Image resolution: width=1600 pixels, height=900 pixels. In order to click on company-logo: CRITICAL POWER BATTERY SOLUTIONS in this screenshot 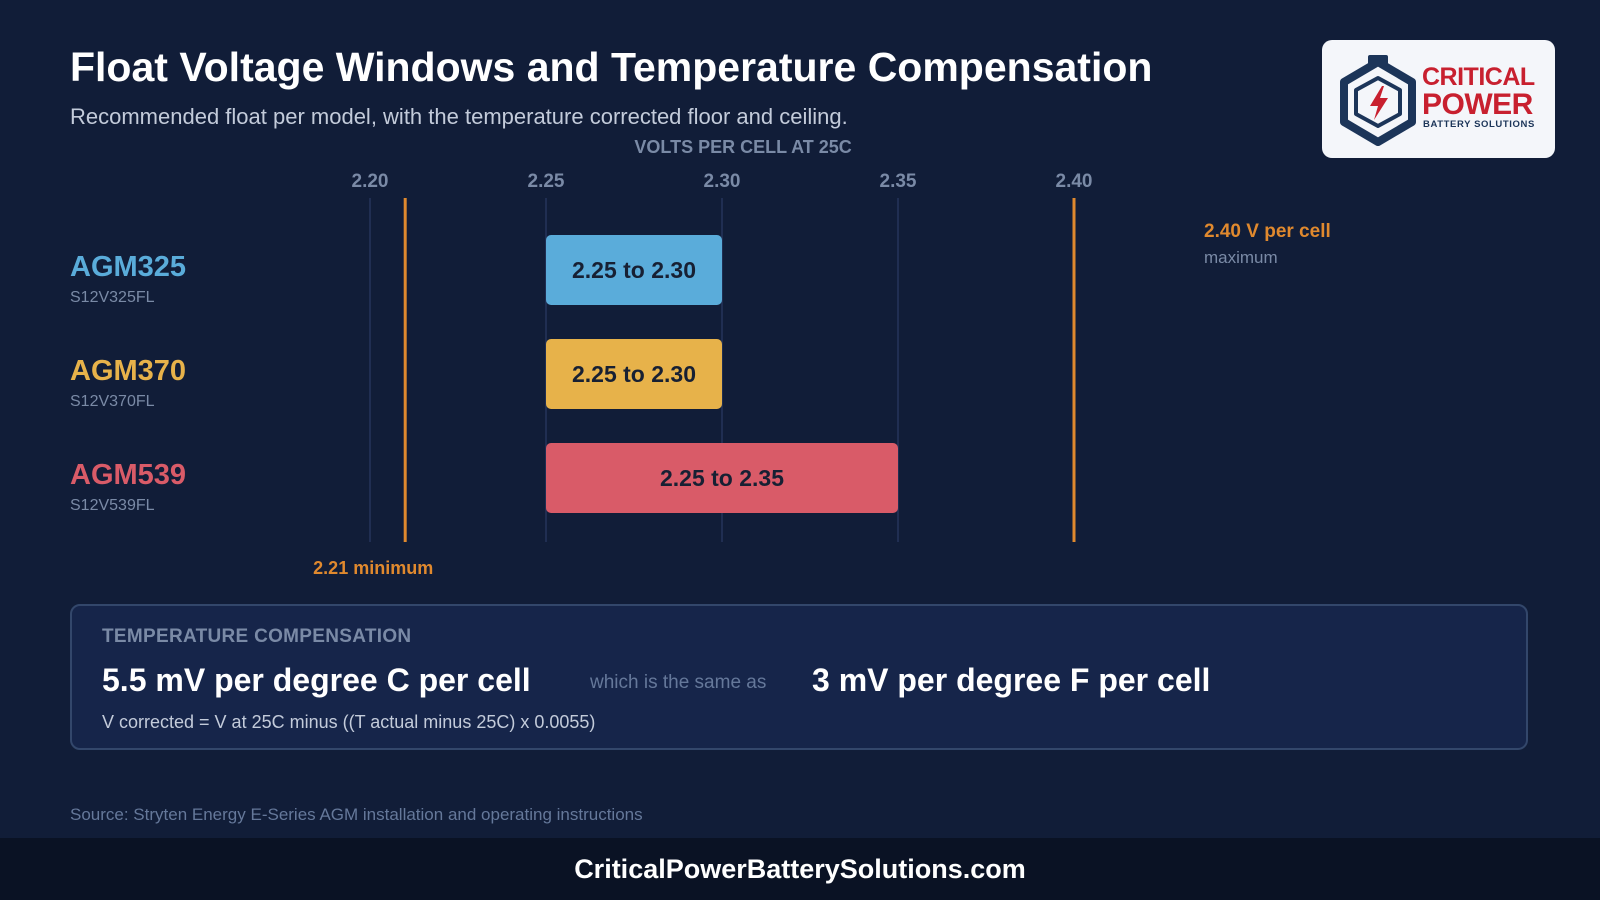, I will do `click(1438, 99)`.